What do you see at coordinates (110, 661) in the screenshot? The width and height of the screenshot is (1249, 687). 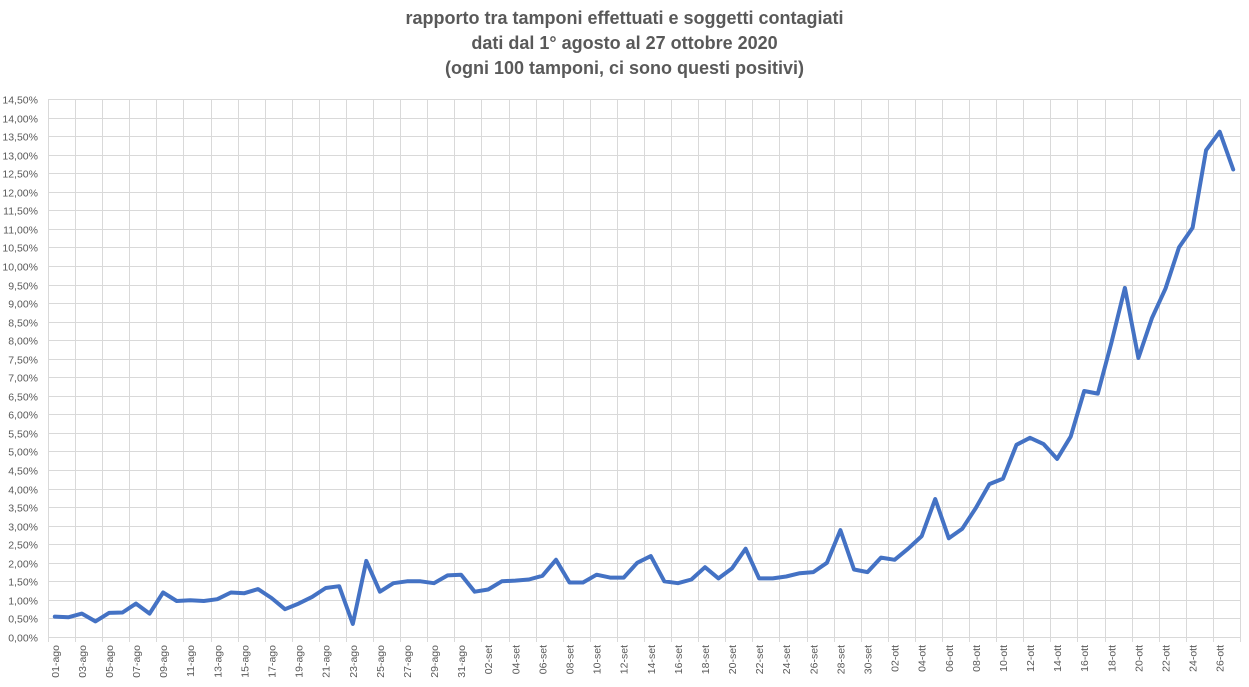 I see `x-tick-label: 05-ago` at bounding box center [110, 661].